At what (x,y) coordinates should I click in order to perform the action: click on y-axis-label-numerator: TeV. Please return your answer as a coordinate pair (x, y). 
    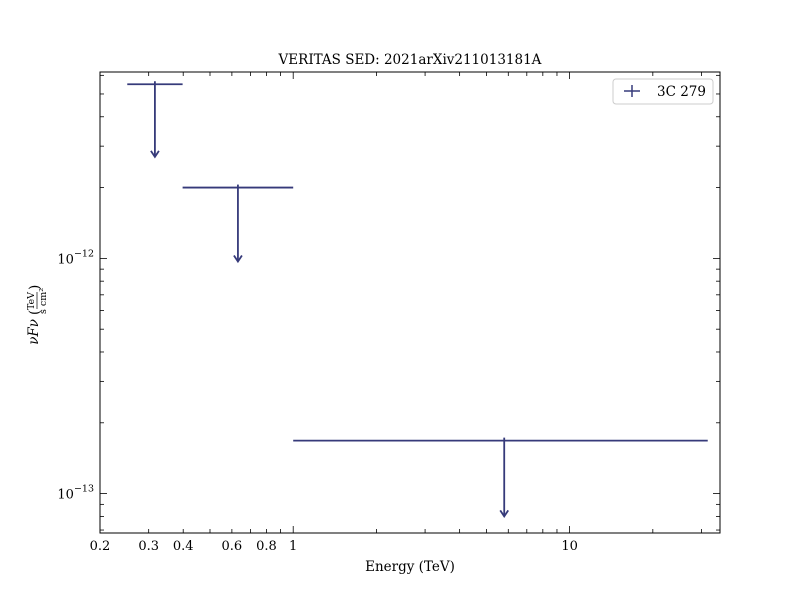
    Looking at the image, I should click on (31, 301).